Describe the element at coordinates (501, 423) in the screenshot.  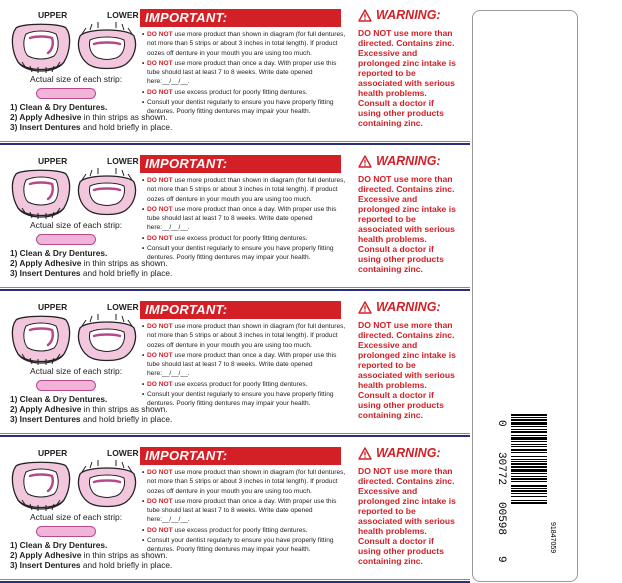
I see `barcode-prefix: 0` at that location.